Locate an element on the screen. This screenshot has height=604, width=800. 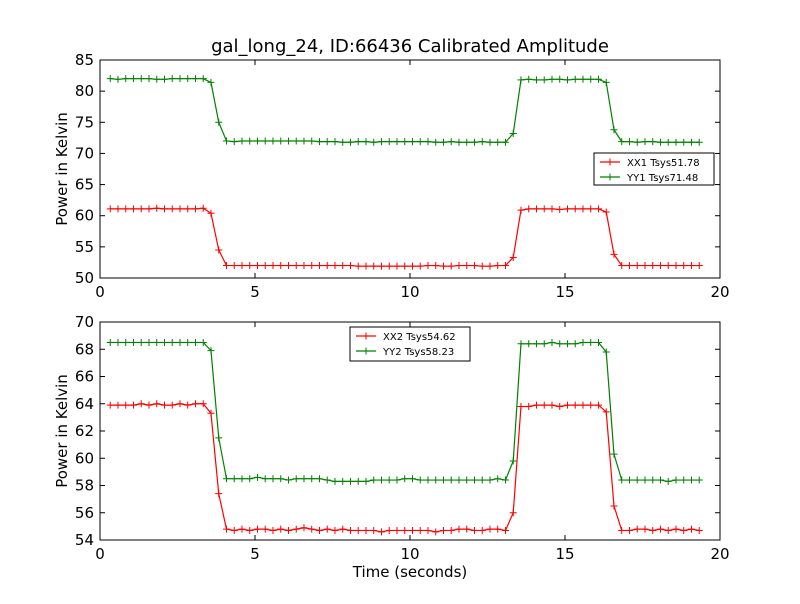
x-tick-label: 5 is located at coordinates (255, 292).